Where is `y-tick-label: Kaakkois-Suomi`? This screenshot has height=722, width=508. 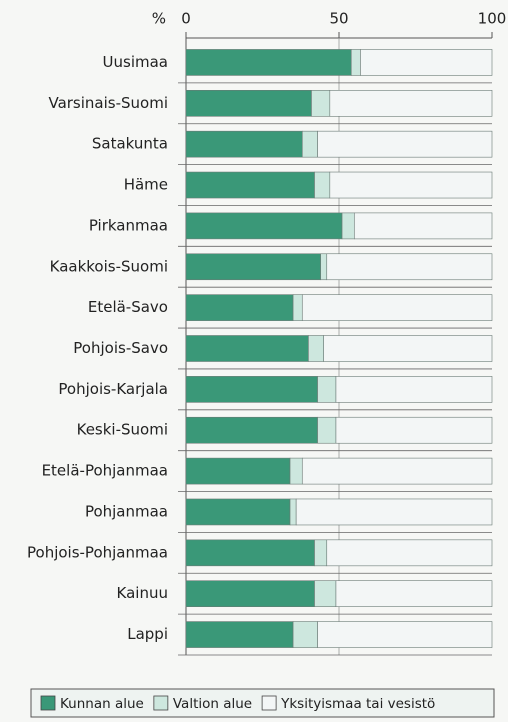 y-tick-label: Kaakkois-Suomi is located at coordinates (109, 266).